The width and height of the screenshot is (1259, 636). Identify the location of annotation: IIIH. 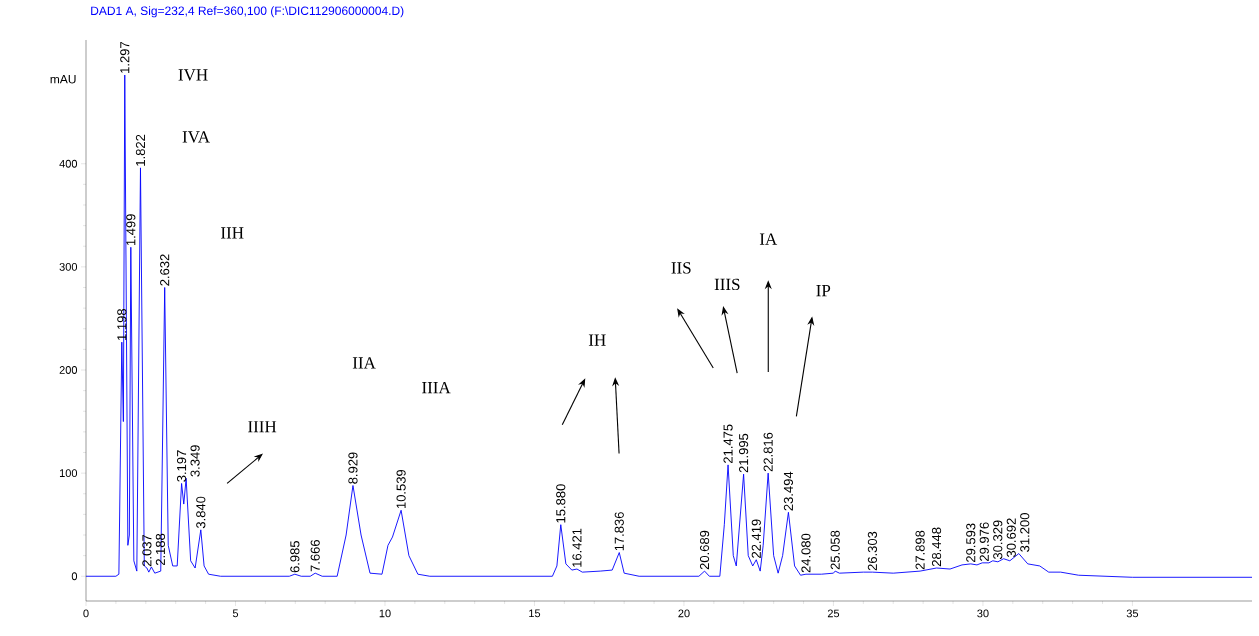
(262, 427).